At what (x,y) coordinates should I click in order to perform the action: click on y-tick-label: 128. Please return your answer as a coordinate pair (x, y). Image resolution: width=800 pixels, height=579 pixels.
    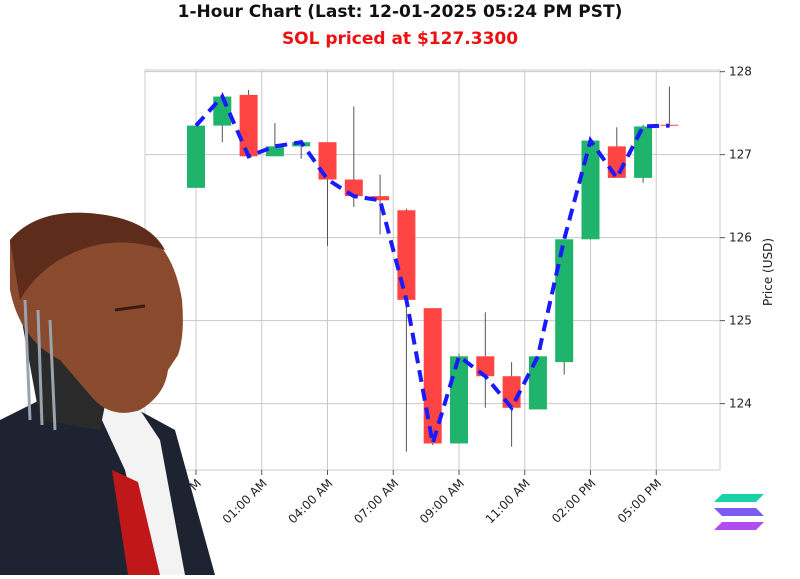
    Looking at the image, I should click on (740, 72).